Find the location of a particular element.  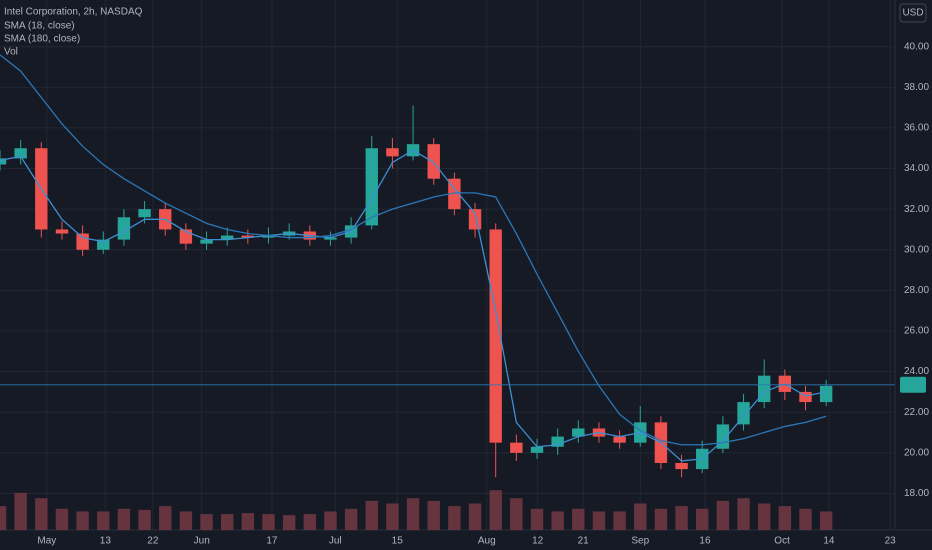

y-tick-label: 18.00 is located at coordinates (916, 493).